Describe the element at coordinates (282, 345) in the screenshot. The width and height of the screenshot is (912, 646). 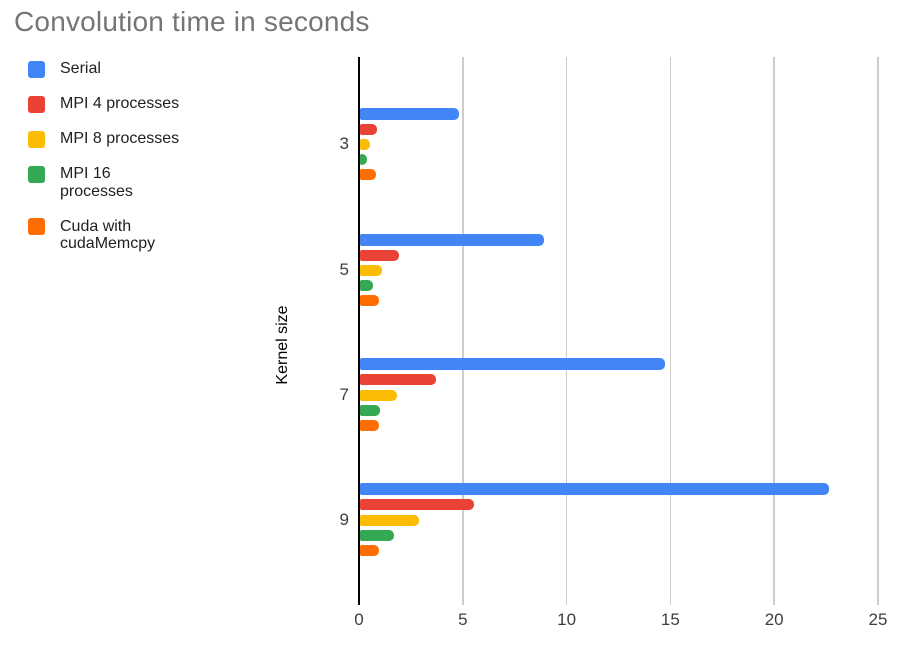
I see `y-axis-title: Kernel size` at that location.